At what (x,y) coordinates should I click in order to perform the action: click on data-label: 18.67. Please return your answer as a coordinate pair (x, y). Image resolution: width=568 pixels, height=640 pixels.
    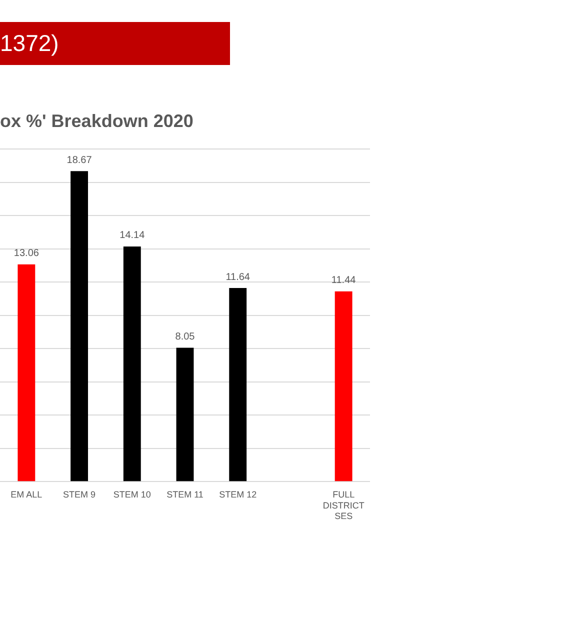
    Looking at the image, I should click on (79, 160).